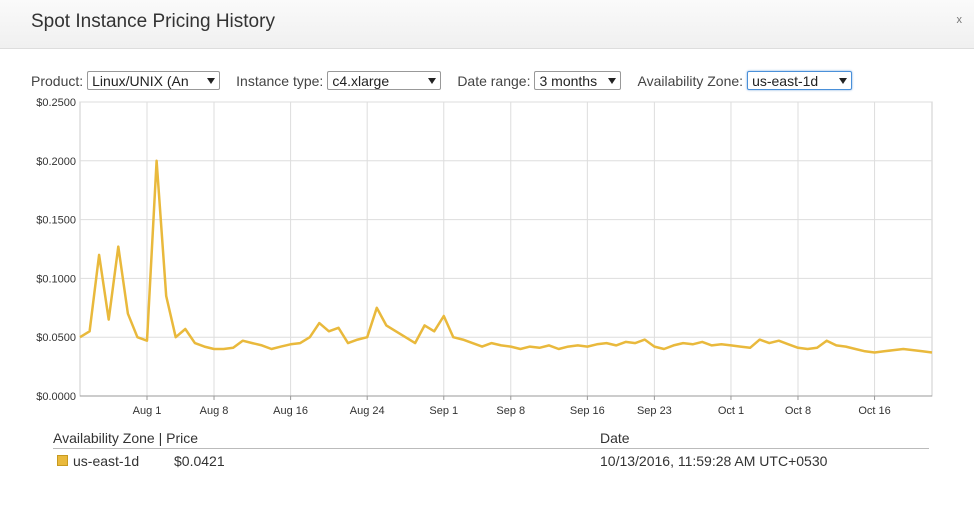 The image size is (974, 522). Describe the element at coordinates (140, 80) in the screenshot. I see `dropdown-value: Linux/UNIX (An` at that location.